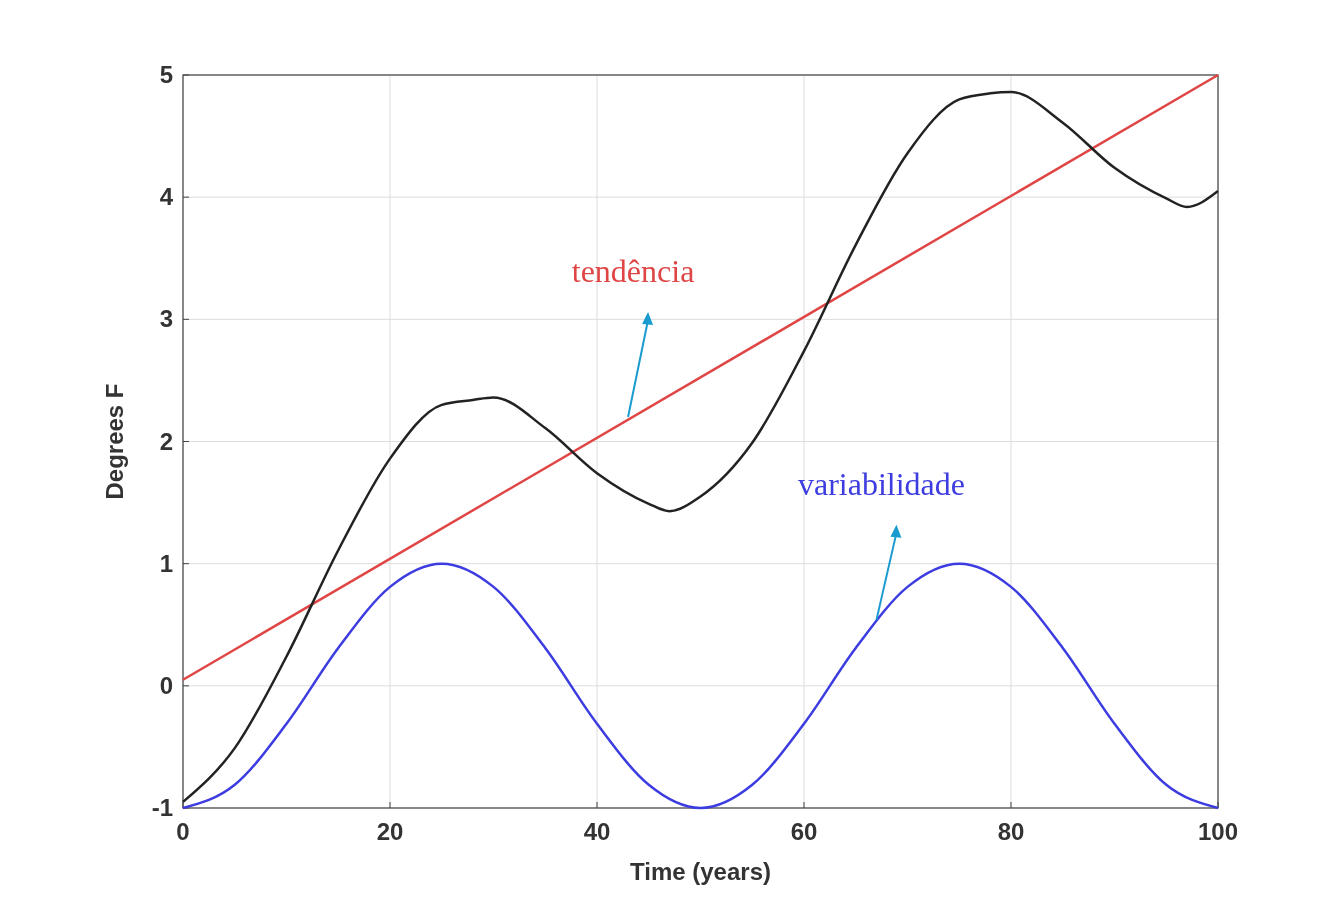 This screenshot has height=900, width=1339. Describe the element at coordinates (162, 807) in the screenshot. I see `y-tick-label: -1` at that location.